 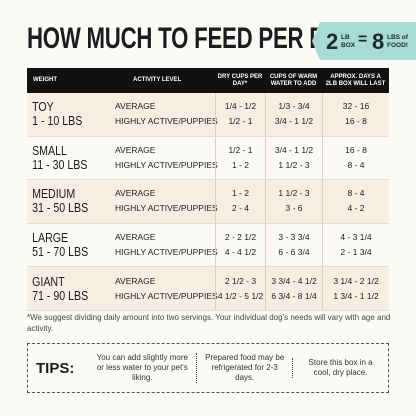 I want to click on column-header: ACTIVITY LEVEL, so click(x=157, y=80).